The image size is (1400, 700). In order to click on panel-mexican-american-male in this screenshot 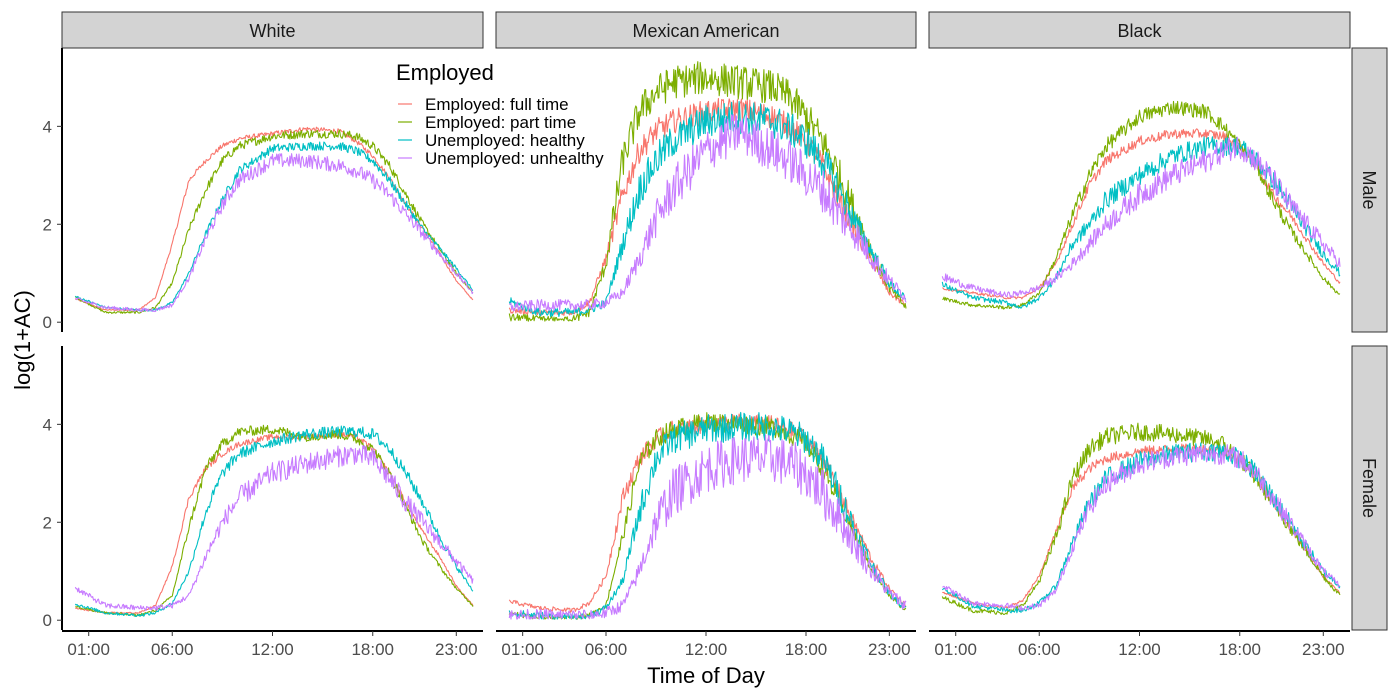, I will do `click(707, 191)`.